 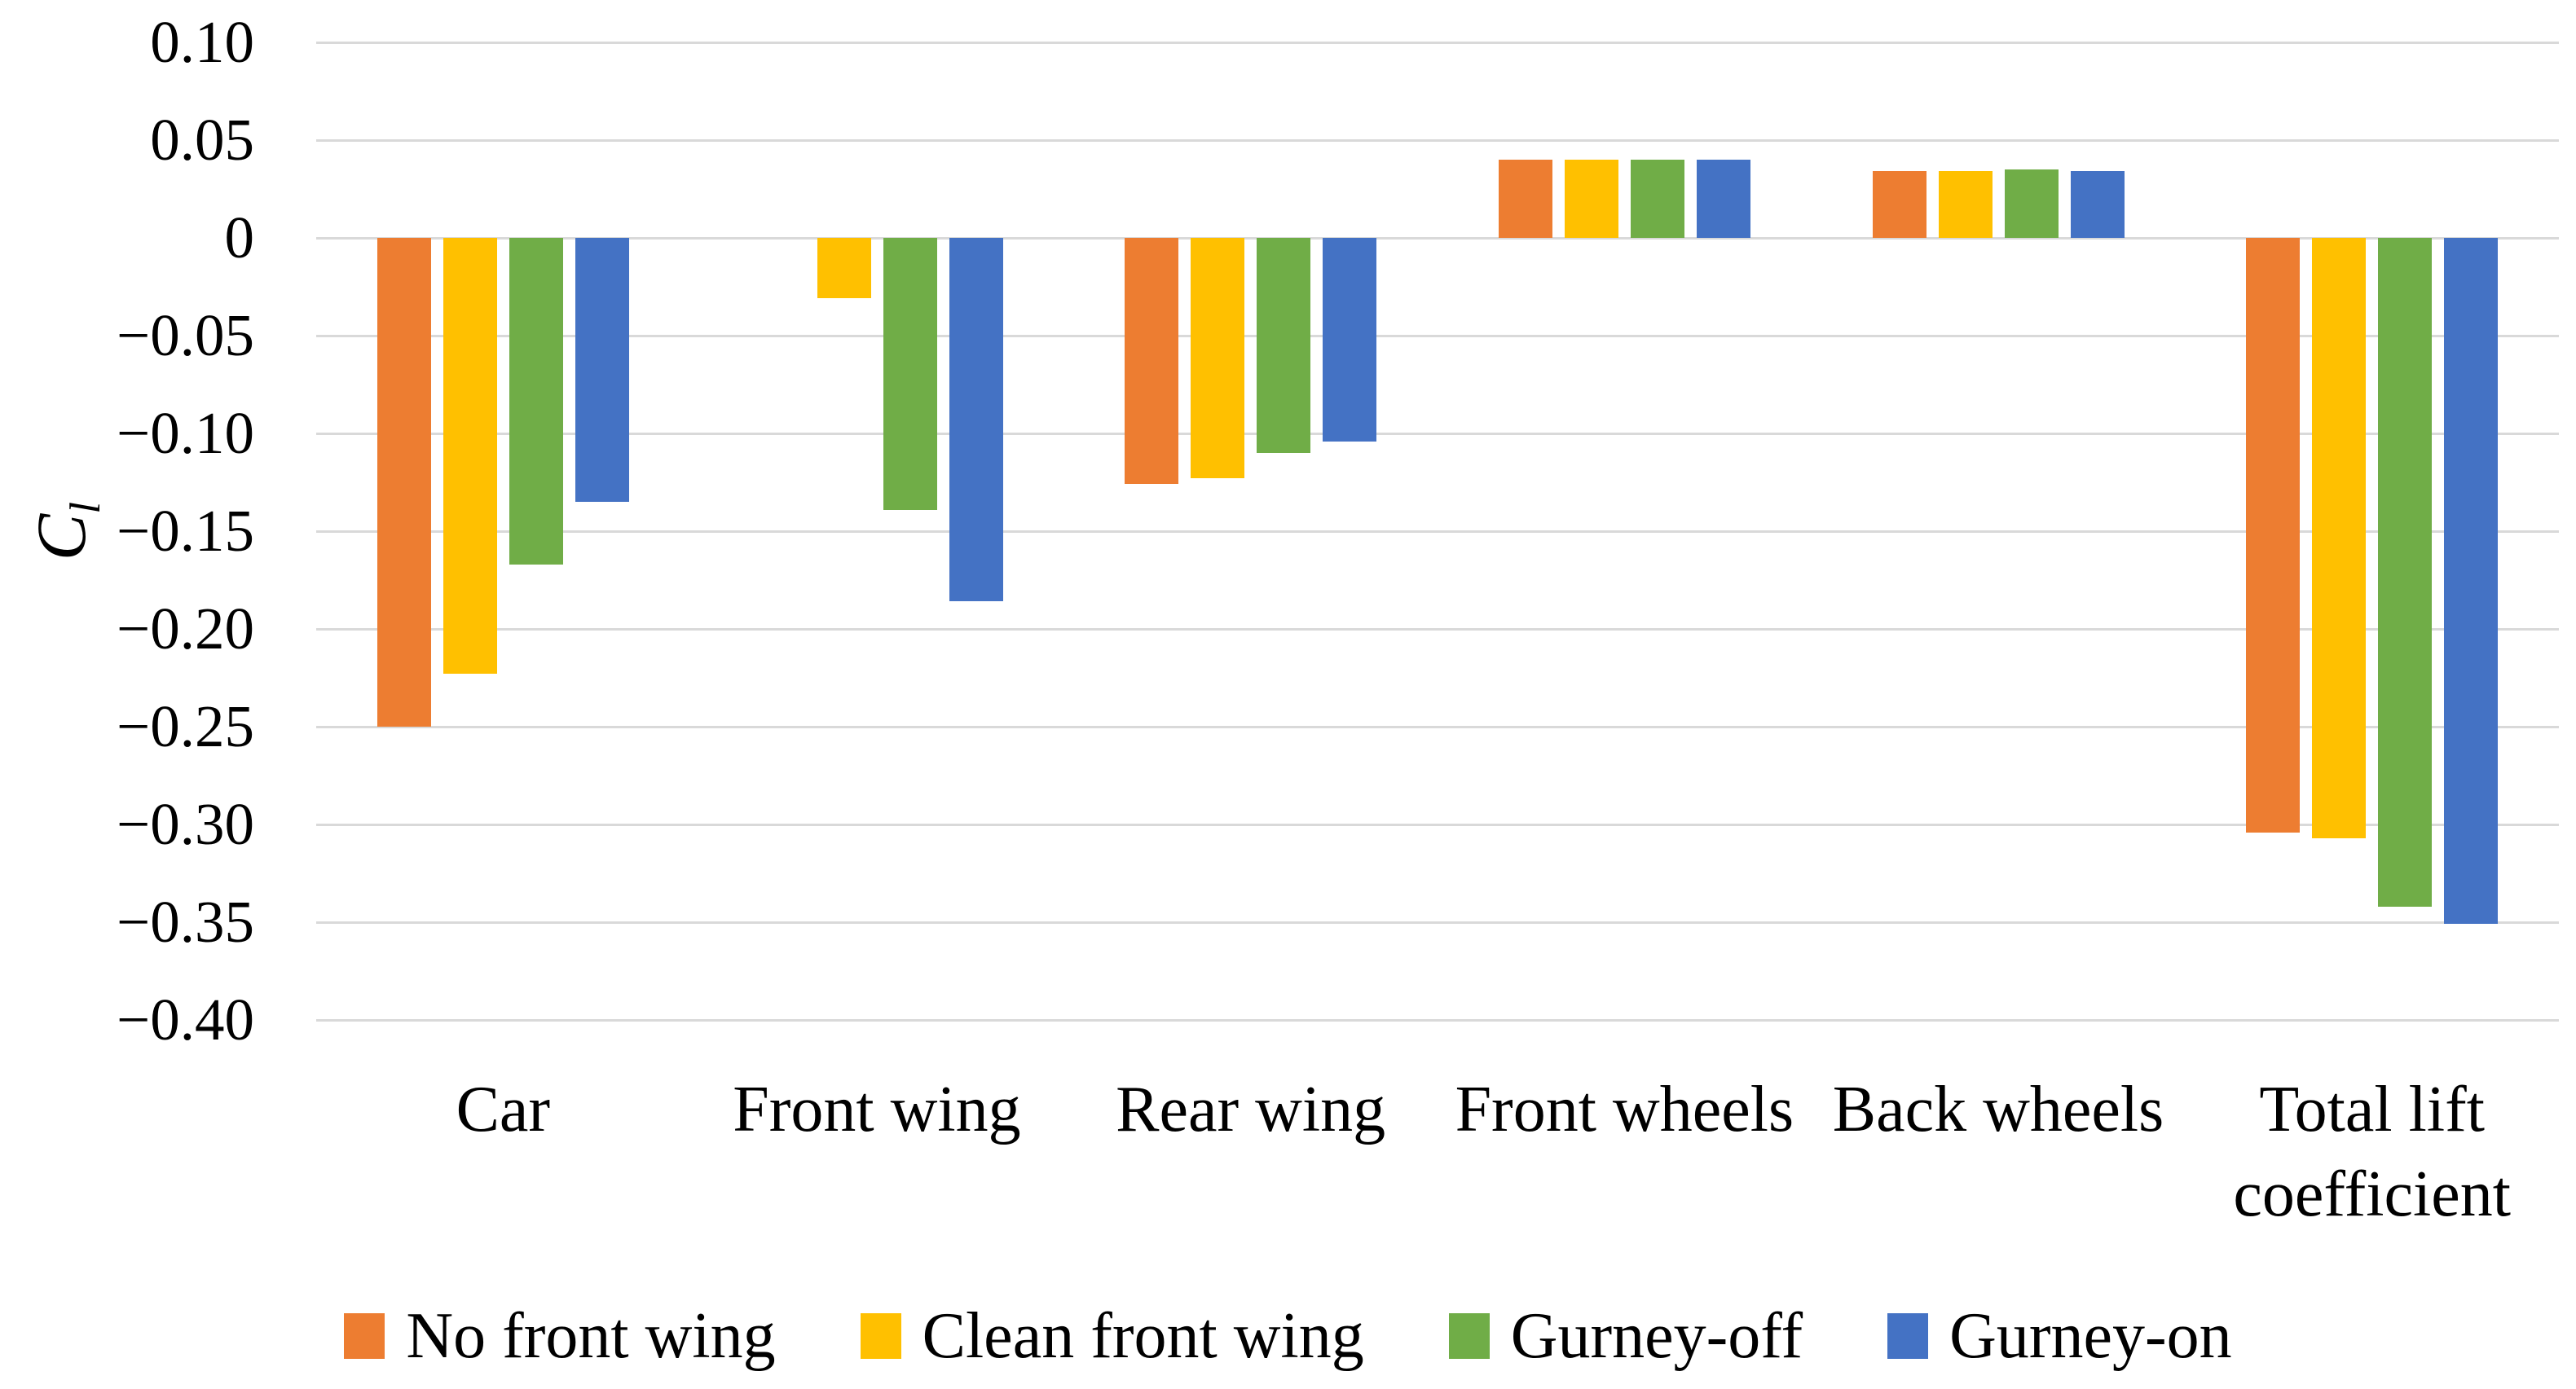 What do you see at coordinates (2098, 205) in the screenshot?
I see `bar-back-wheels-gurney-on` at bounding box center [2098, 205].